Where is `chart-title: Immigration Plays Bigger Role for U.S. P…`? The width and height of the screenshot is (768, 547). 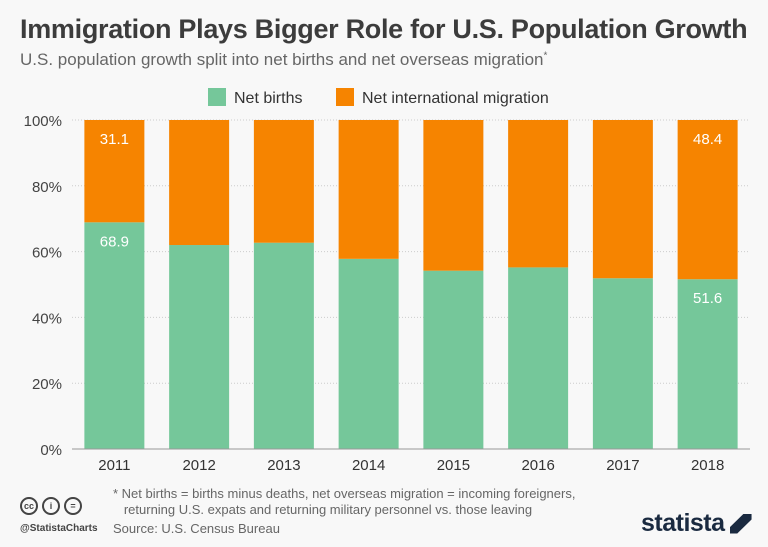 chart-title: Immigration Plays Bigger Role for U.S. P… is located at coordinates (384, 29).